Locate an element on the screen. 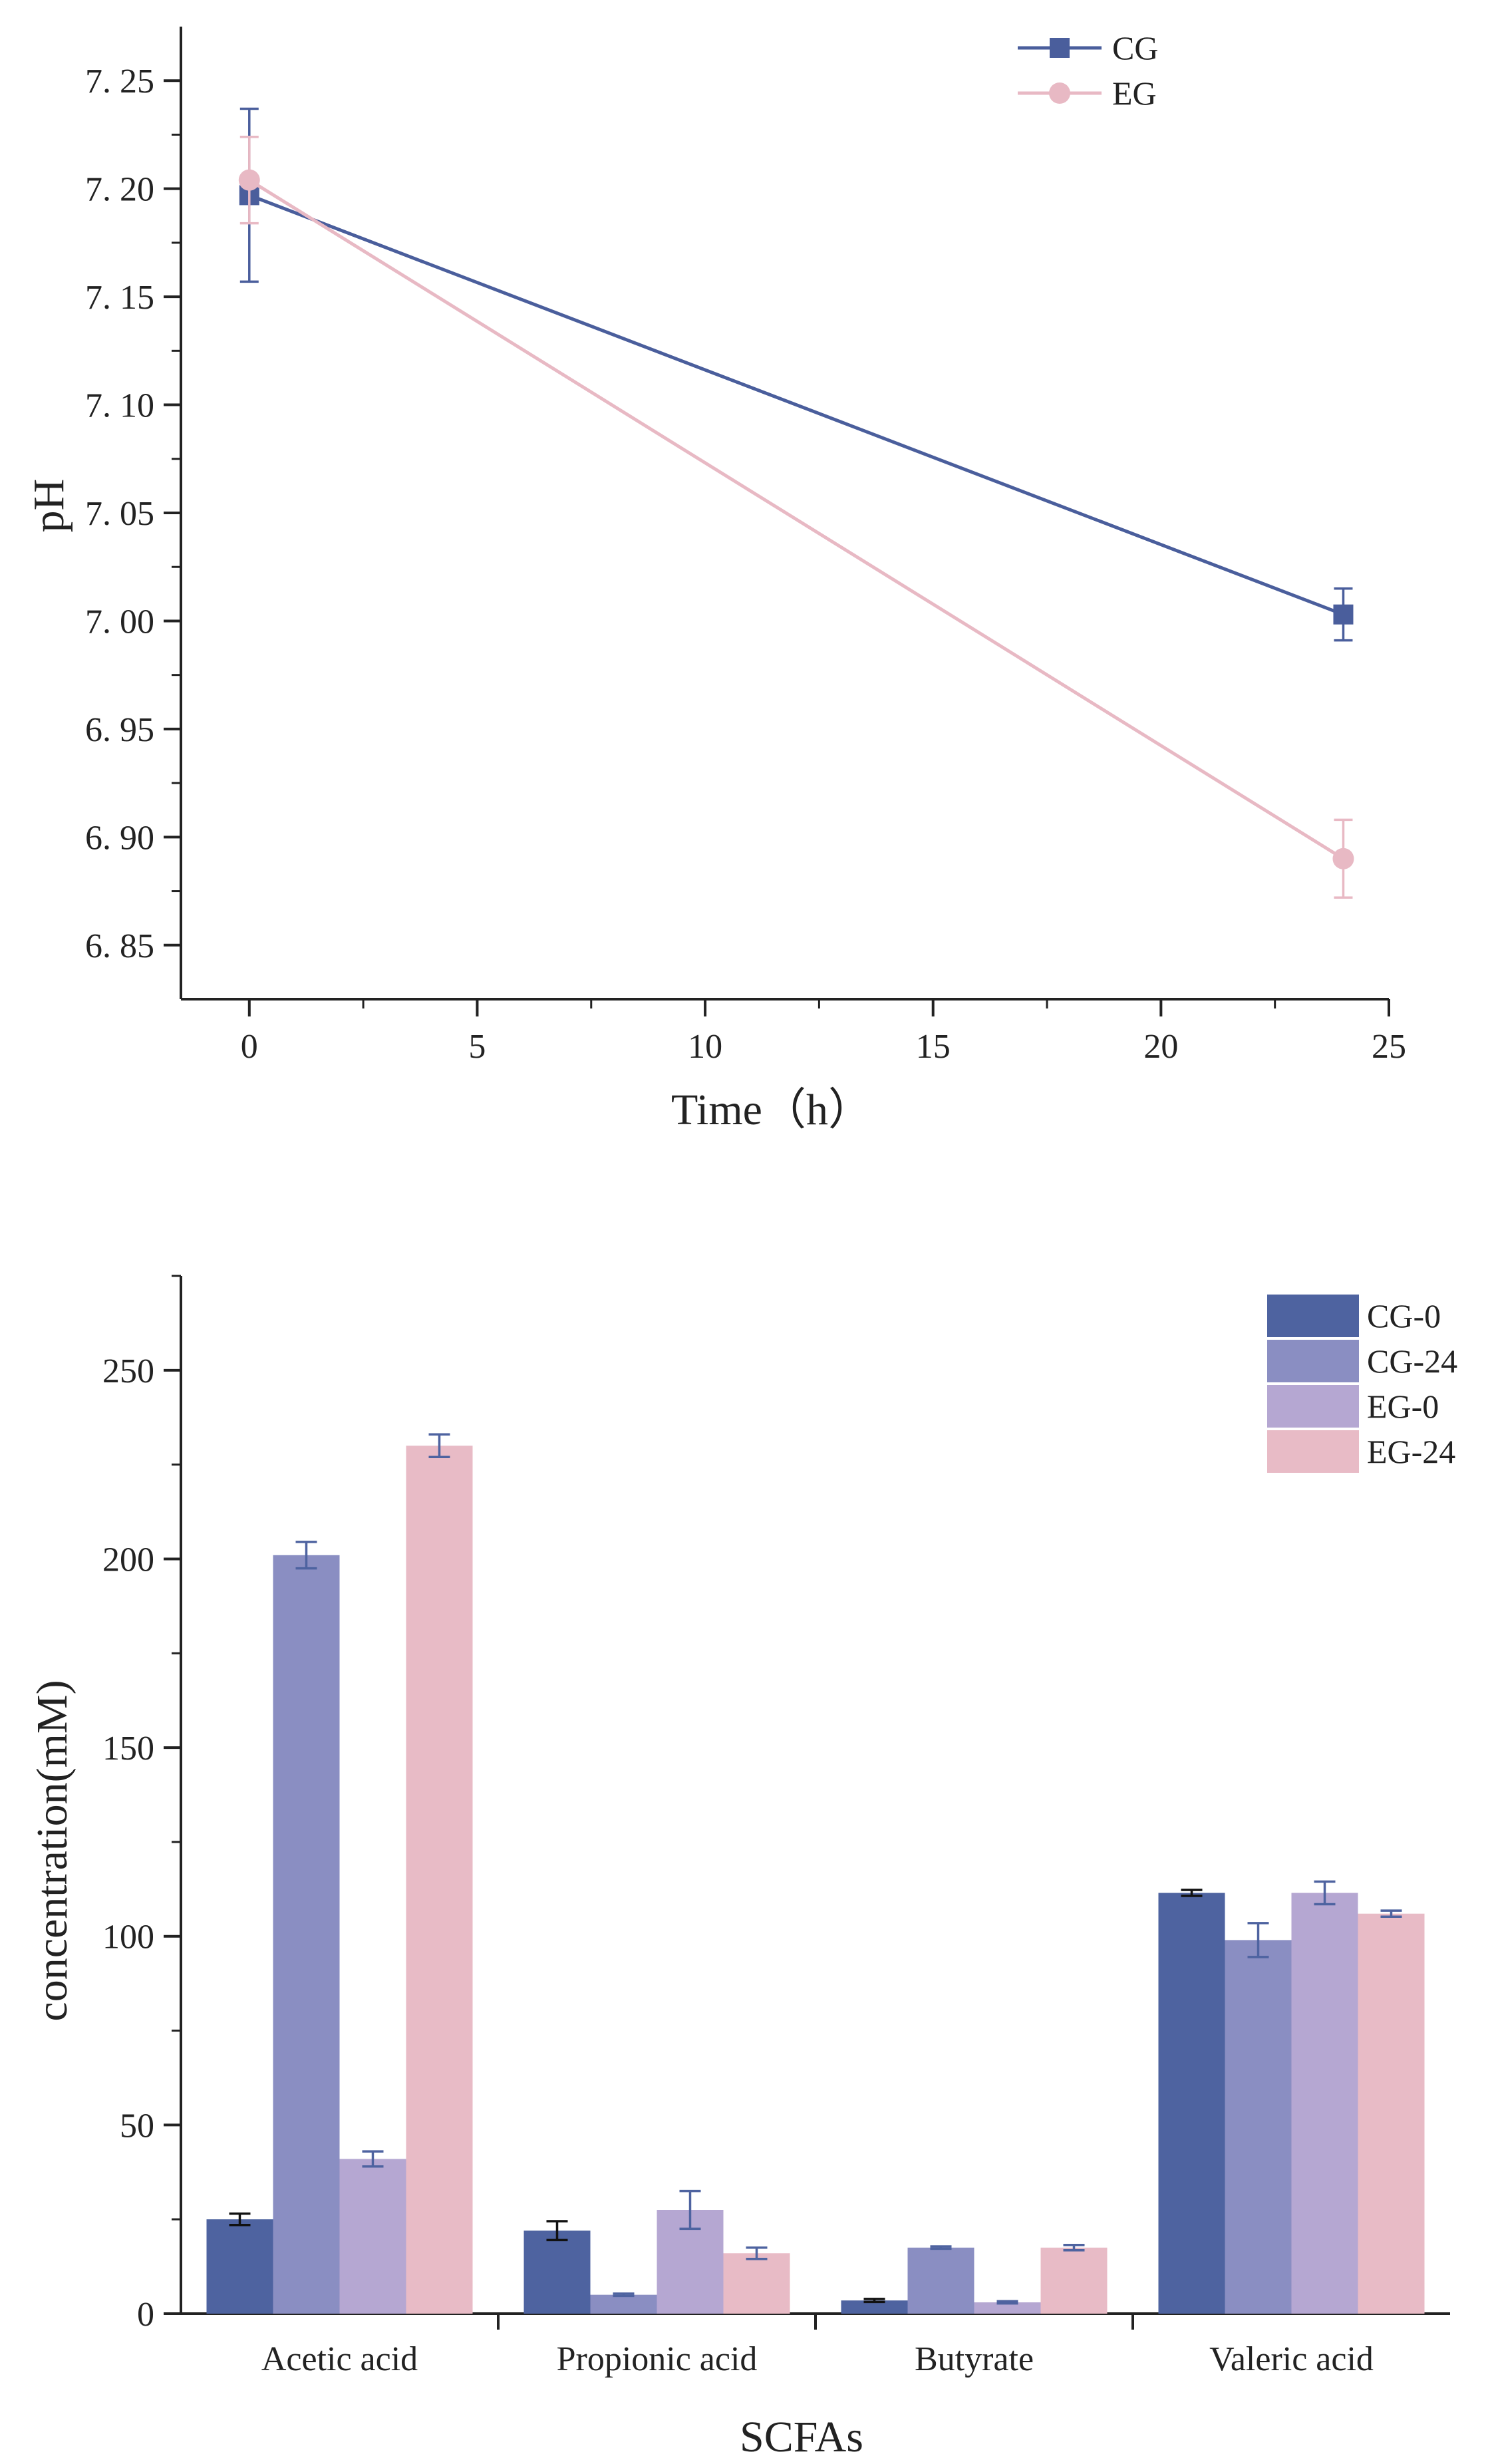  legend-label: EG is located at coordinates (1134, 94).